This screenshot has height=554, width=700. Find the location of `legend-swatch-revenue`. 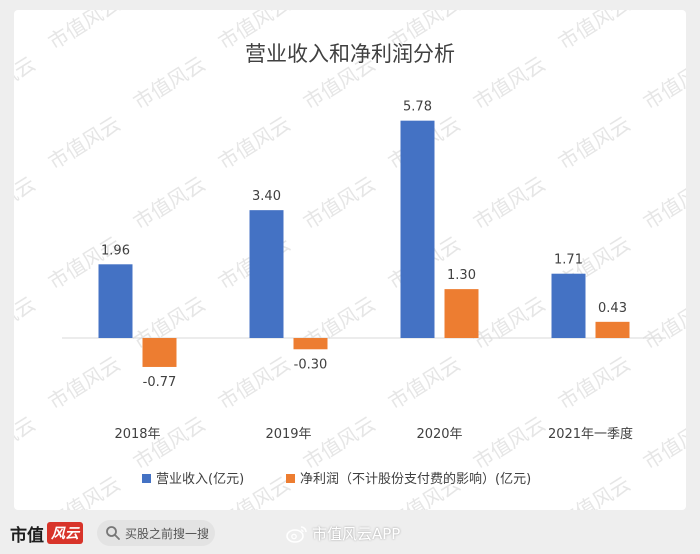

legend-swatch-revenue is located at coordinates (146, 478).